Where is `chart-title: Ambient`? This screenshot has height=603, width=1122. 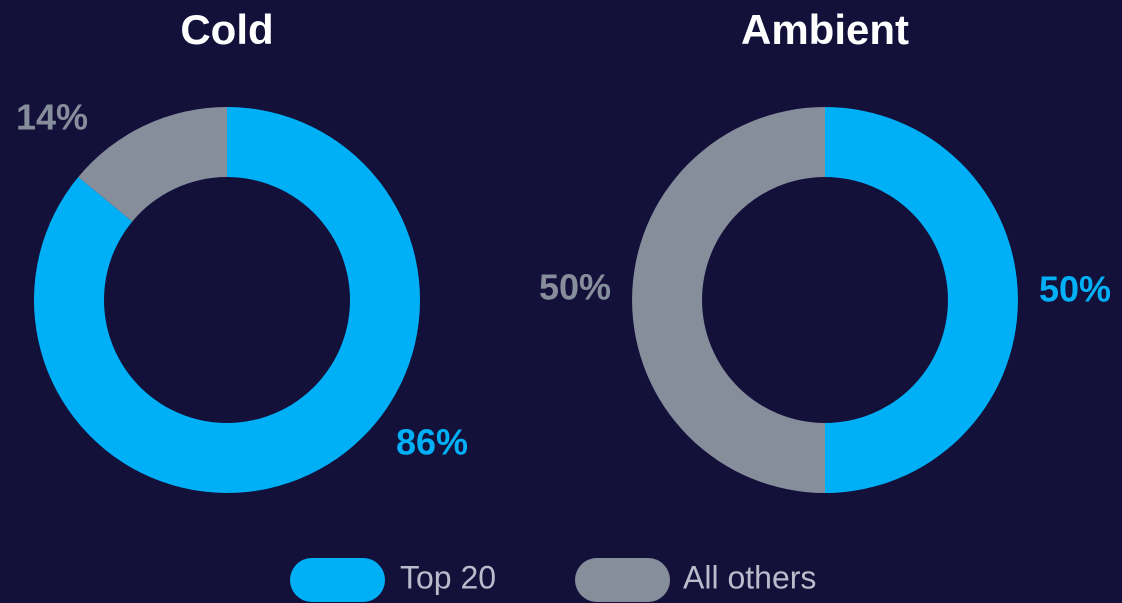
chart-title: Ambient is located at coordinates (825, 29).